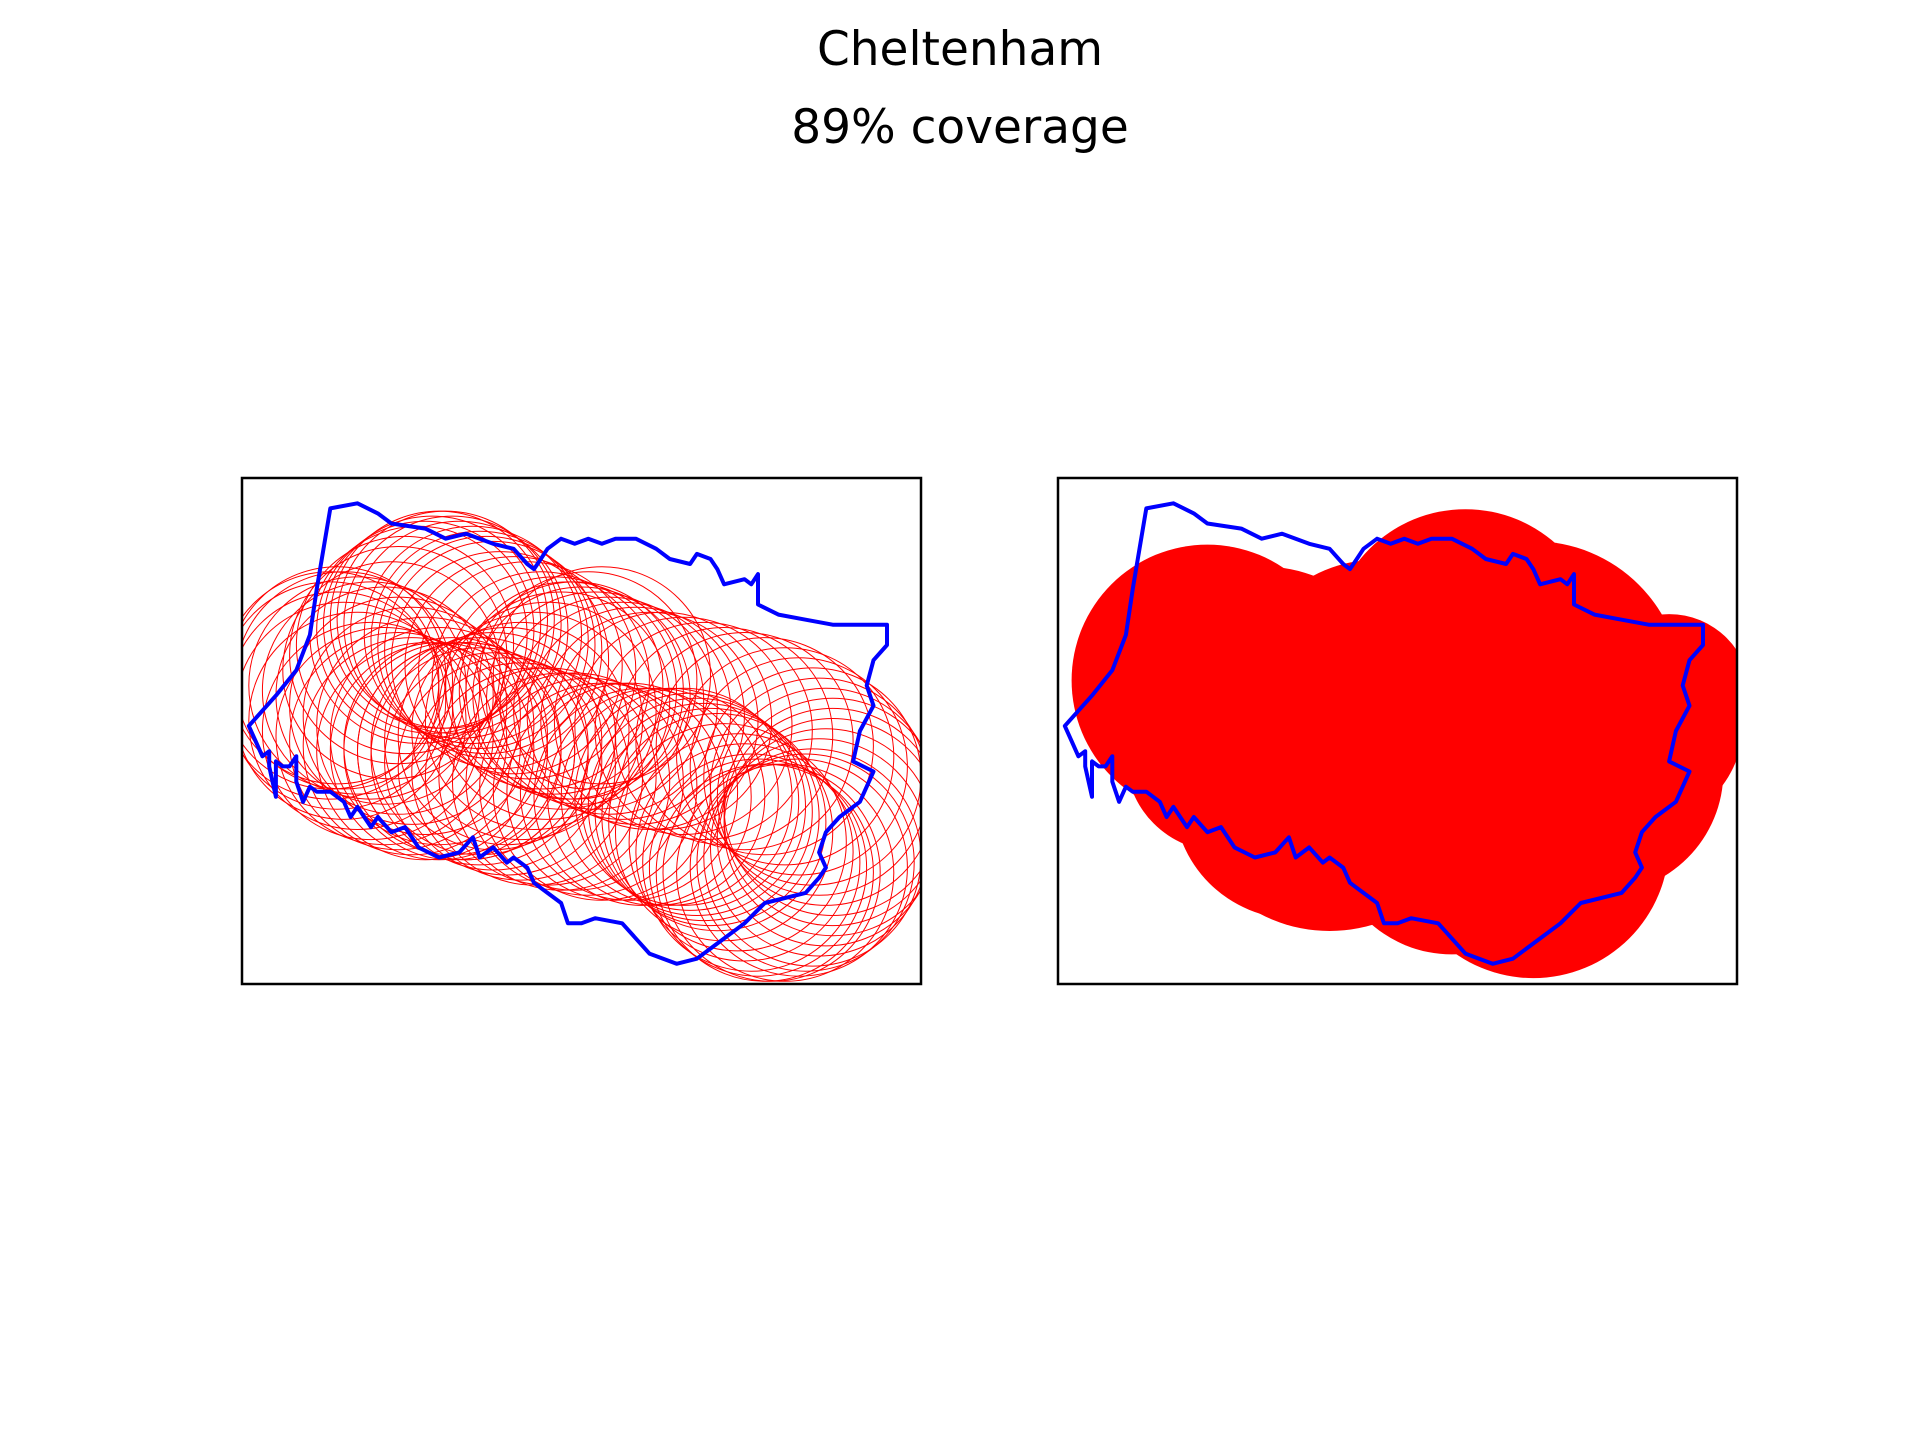 The image size is (1920, 1440). Describe the element at coordinates (960, 49) in the screenshot. I see `figure-title: Cheltenham` at that location.